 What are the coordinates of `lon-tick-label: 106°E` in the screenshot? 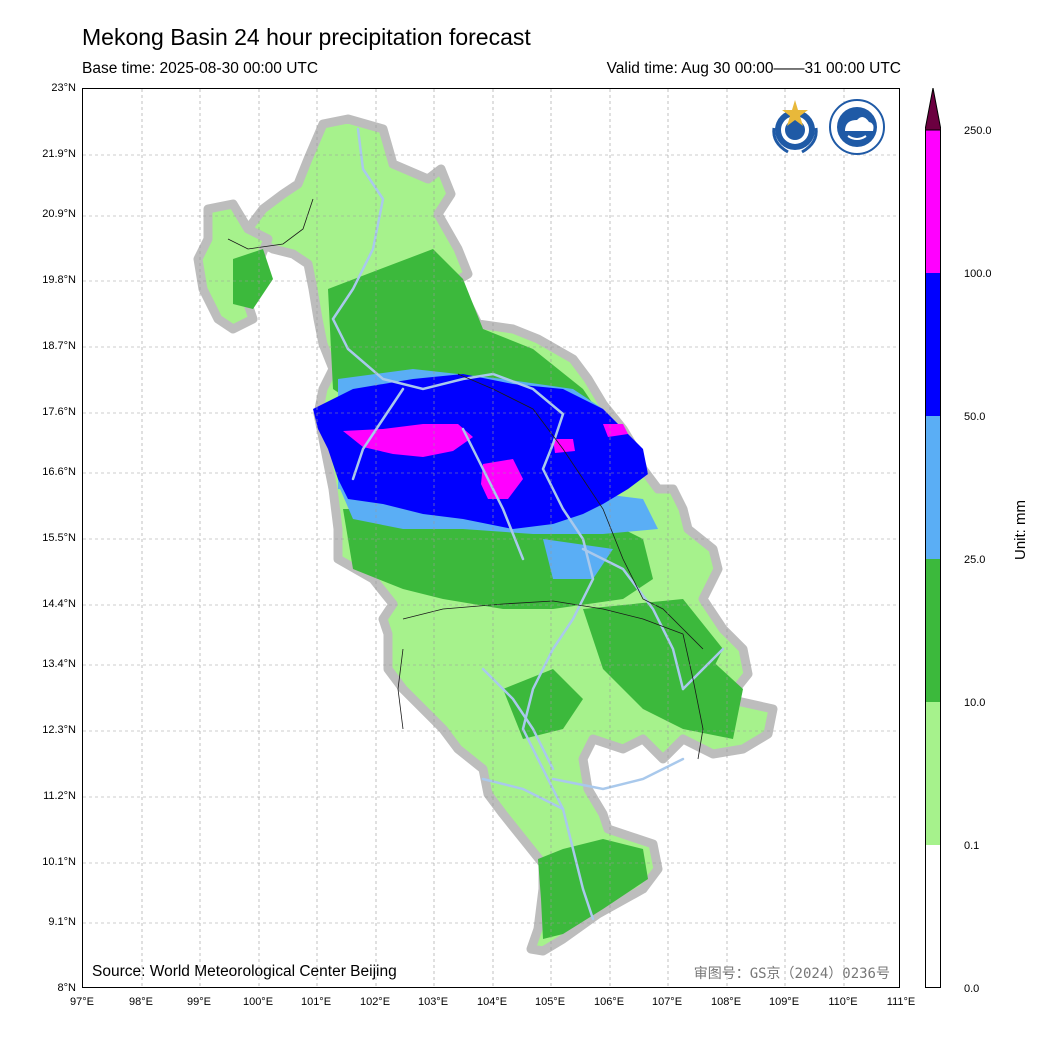 It's located at (609, 1002).